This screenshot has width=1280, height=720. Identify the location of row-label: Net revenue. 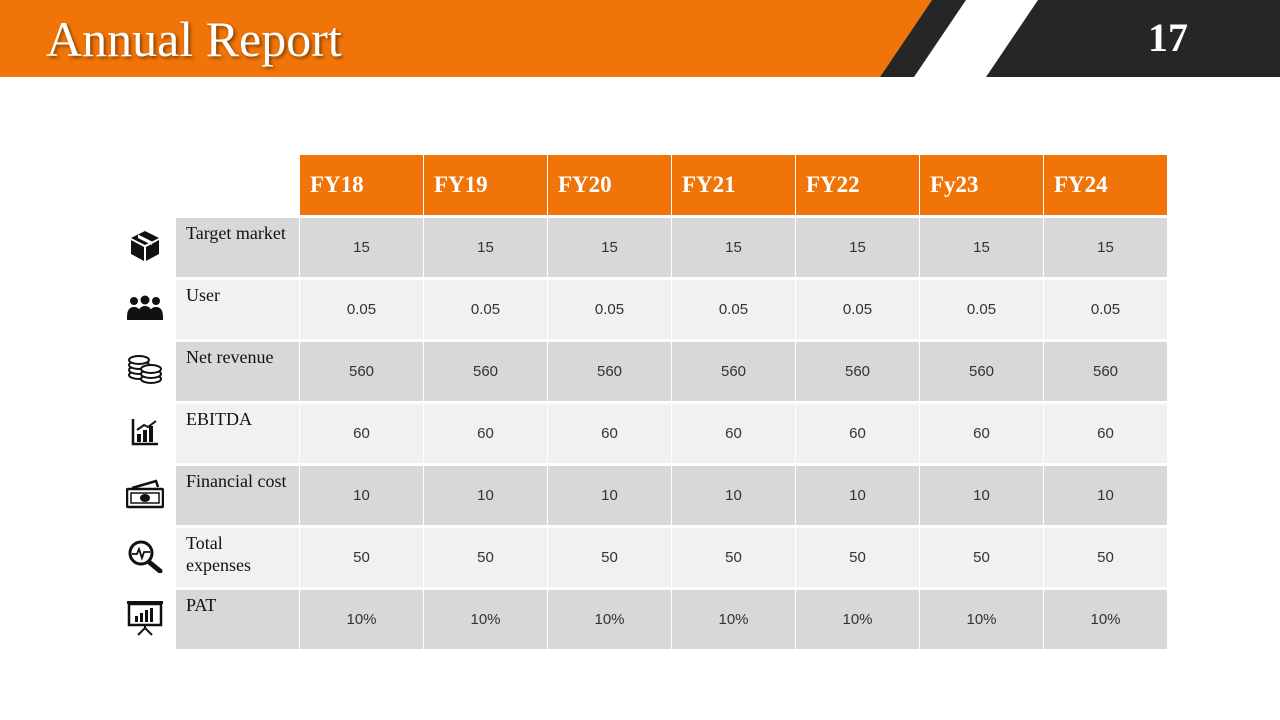
(237, 370).